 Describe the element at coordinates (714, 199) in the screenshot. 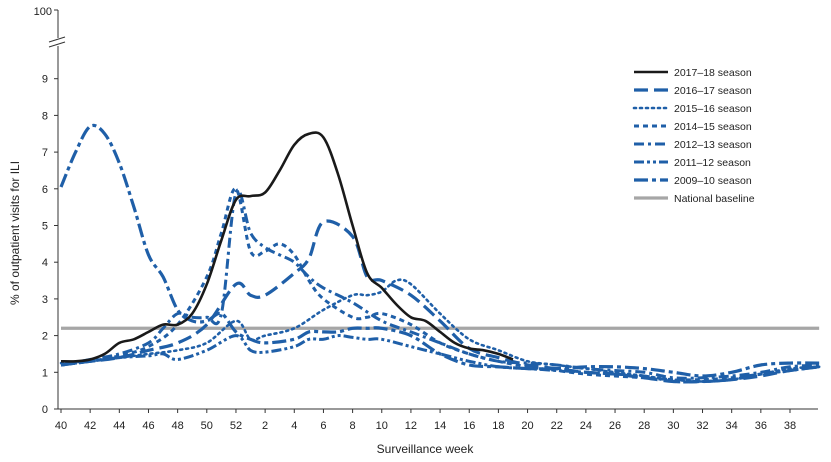

I see `legend-label: National baseline` at that location.